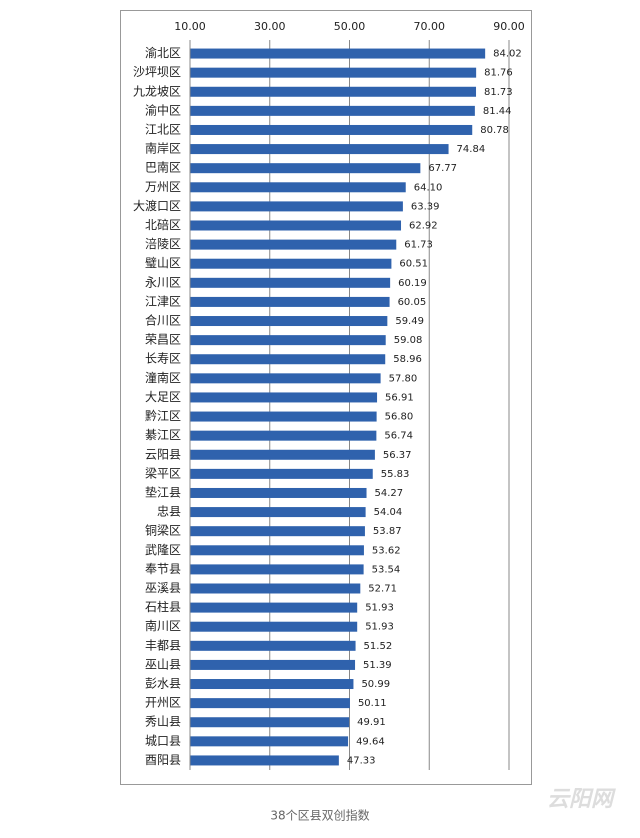 Image resolution: width=640 pixels, height=838 pixels. I want to click on y-tick-label: 南岸区, so click(163, 148).